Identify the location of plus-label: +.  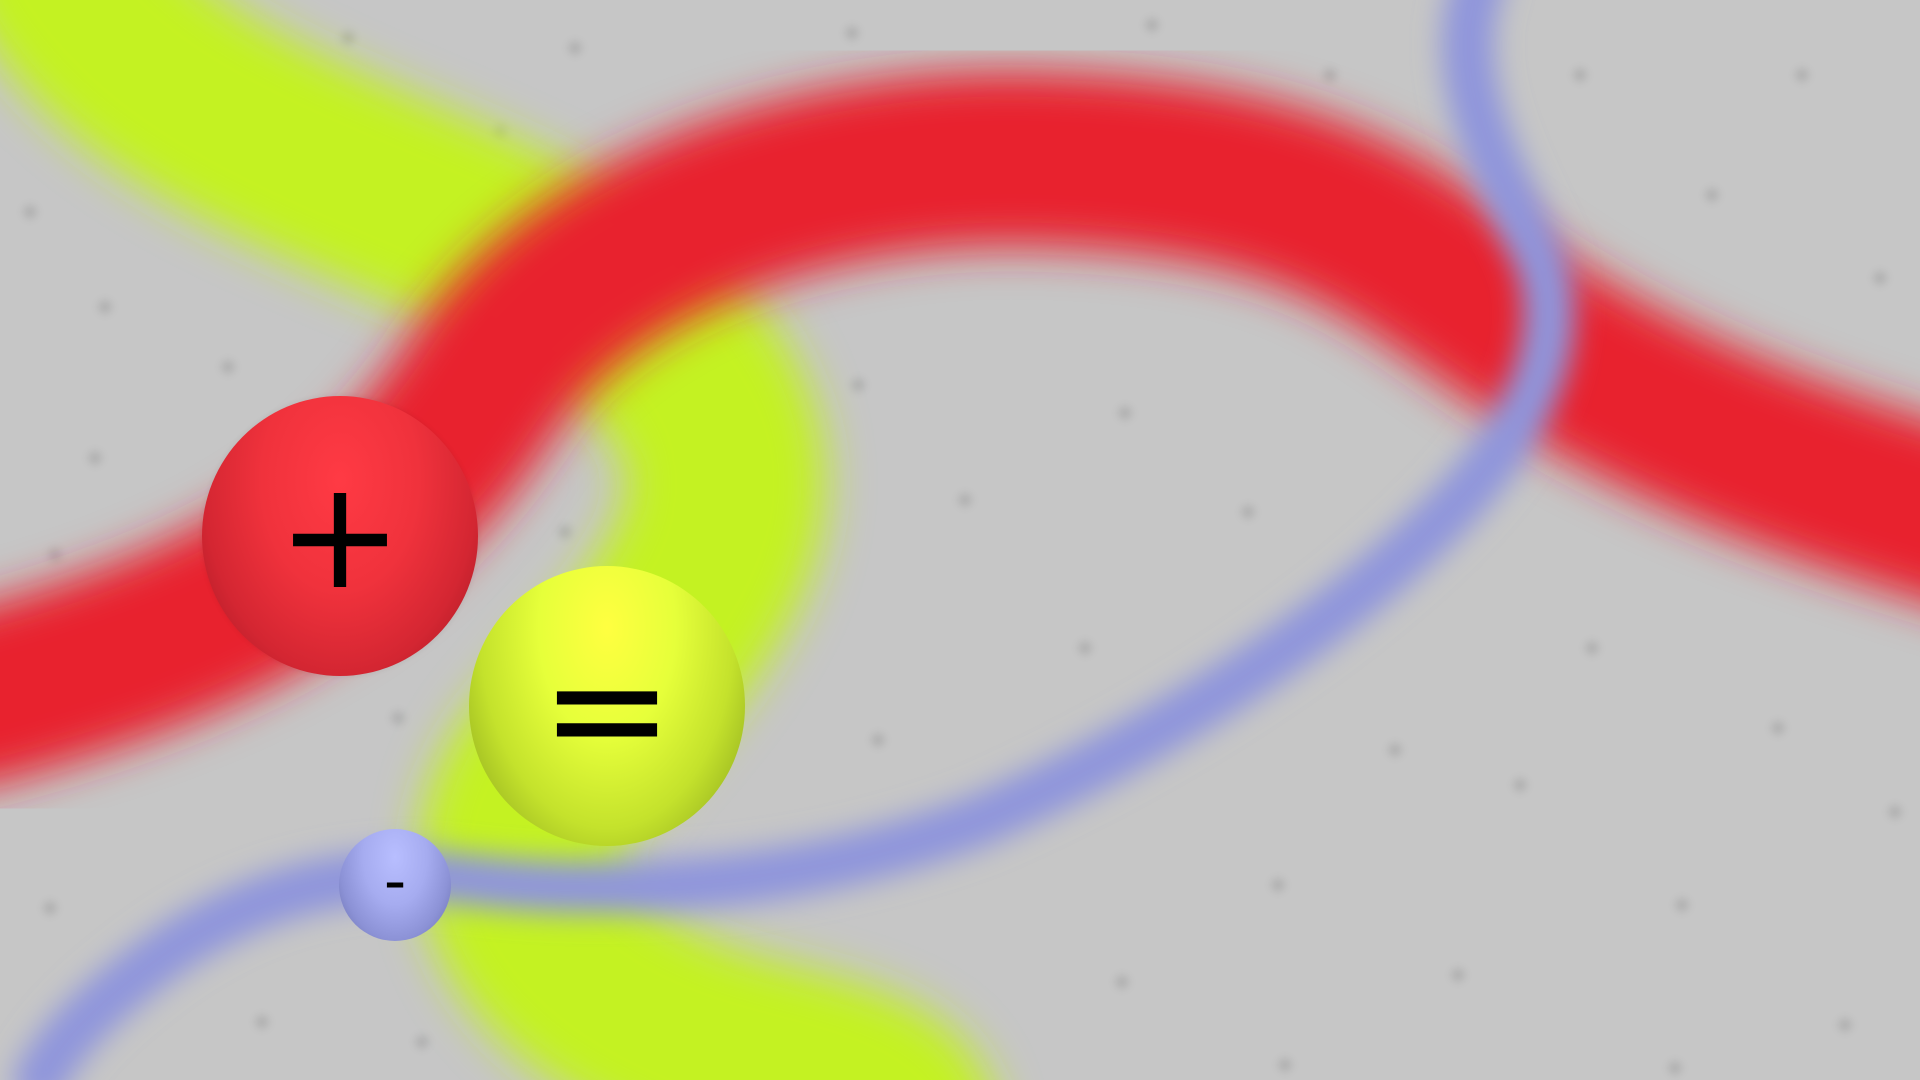
(340, 536).